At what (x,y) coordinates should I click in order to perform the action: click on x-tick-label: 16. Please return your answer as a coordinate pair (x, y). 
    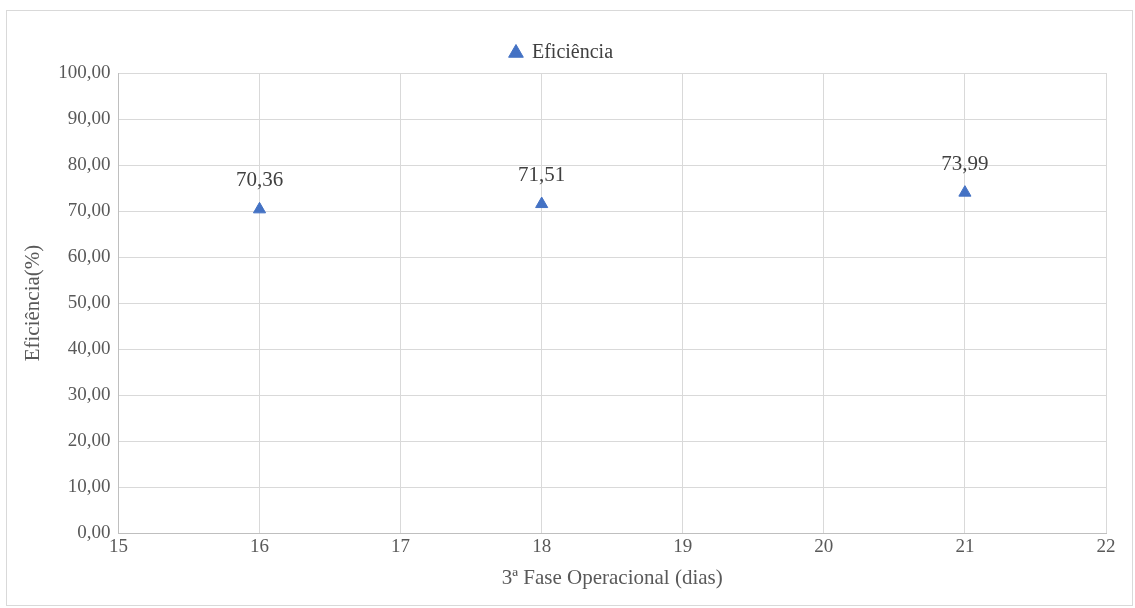
    Looking at the image, I should click on (260, 546).